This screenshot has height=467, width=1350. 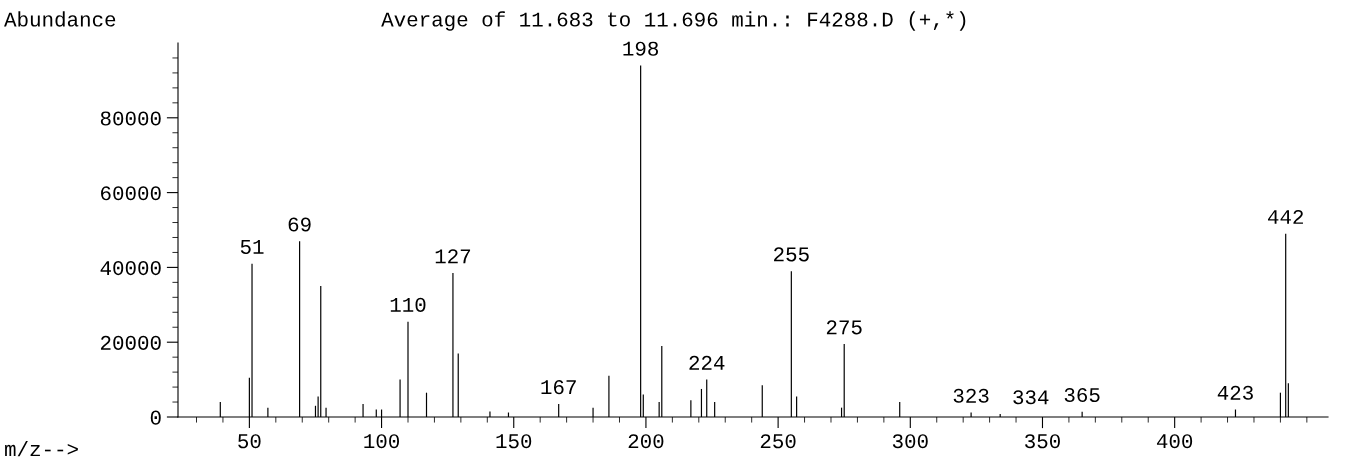 I want to click on x-tick-label: 400, so click(x=1174, y=441).